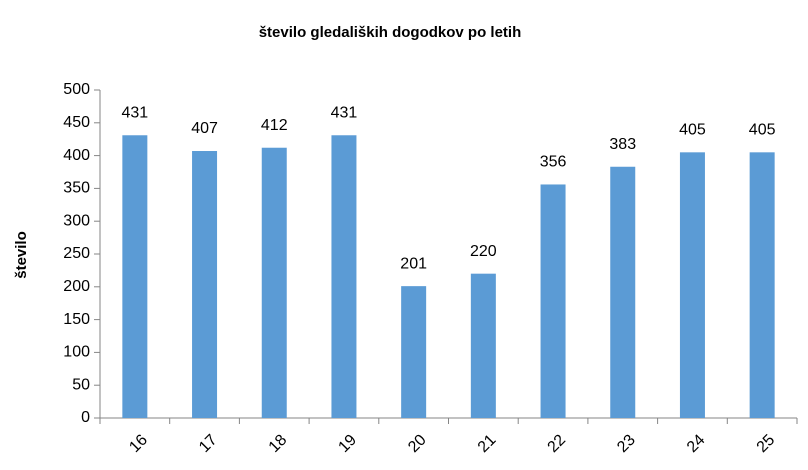  I want to click on x-tick-label: 17, so click(208, 443).